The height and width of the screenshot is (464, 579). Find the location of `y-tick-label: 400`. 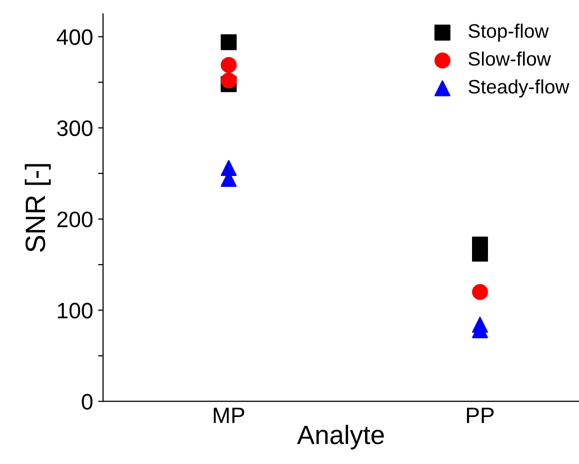

y-tick-label: 400 is located at coordinates (74, 37).